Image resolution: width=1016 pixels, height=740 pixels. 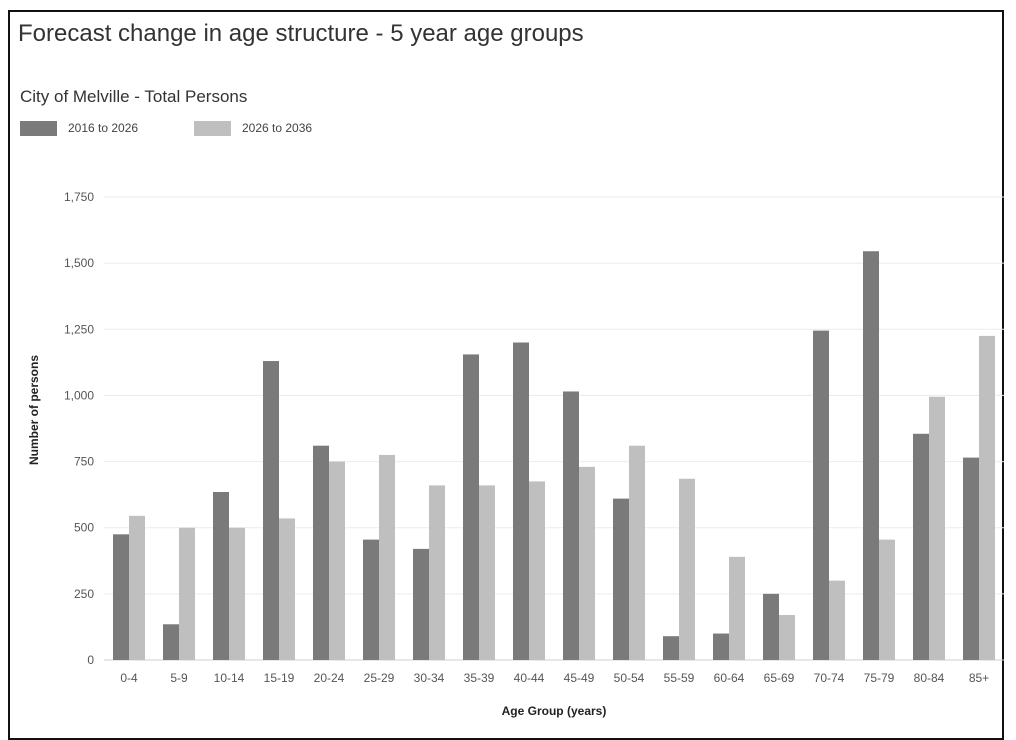 I want to click on chart-subtitle: City of Melville - Total Persons, so click(x=134, y=96).